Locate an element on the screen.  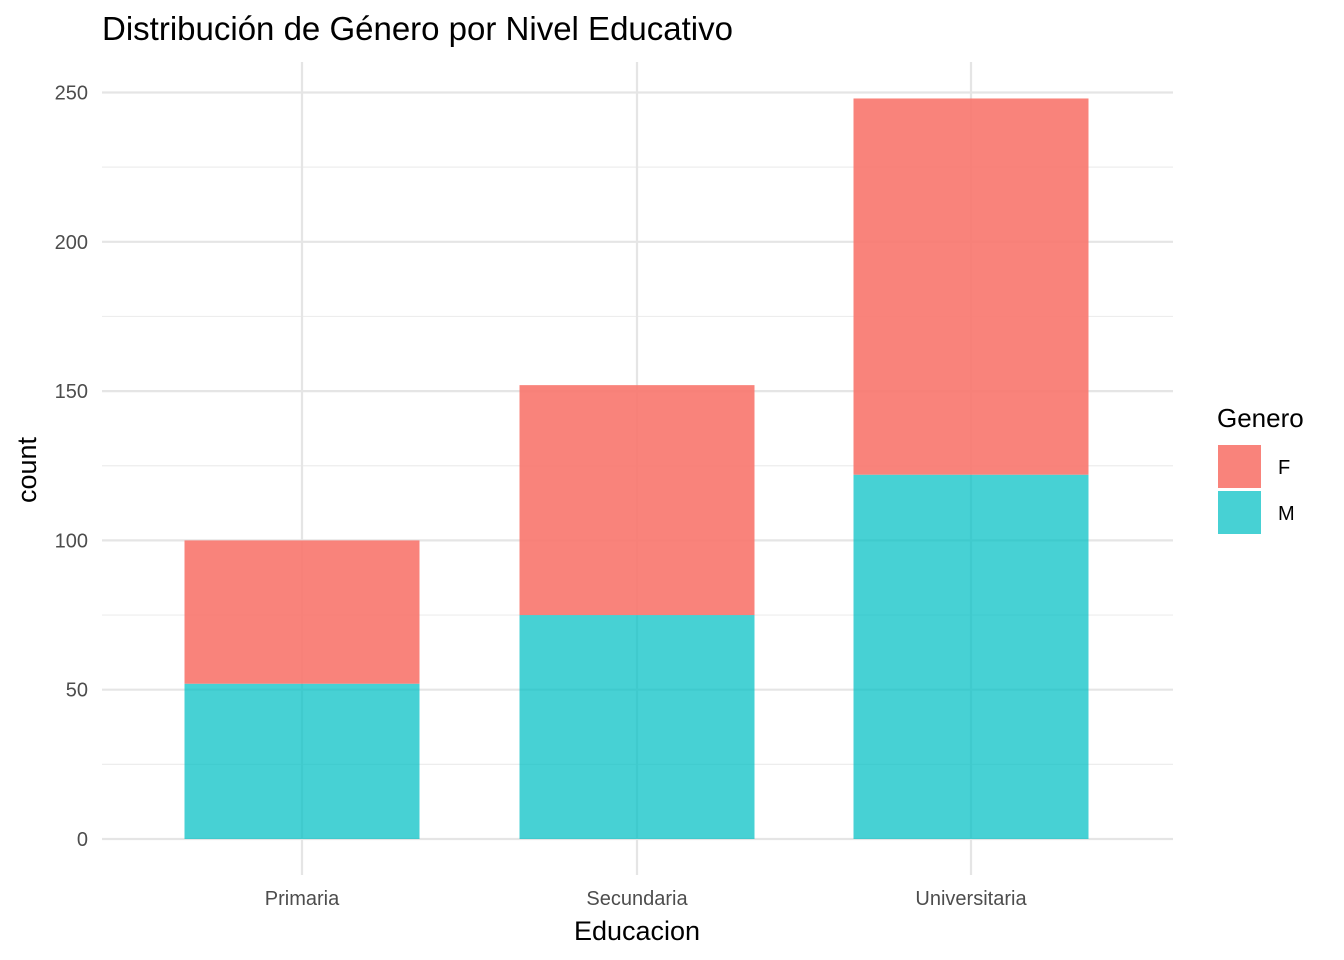
x-axis-title: Educacion is located at coordinates (637, 931).